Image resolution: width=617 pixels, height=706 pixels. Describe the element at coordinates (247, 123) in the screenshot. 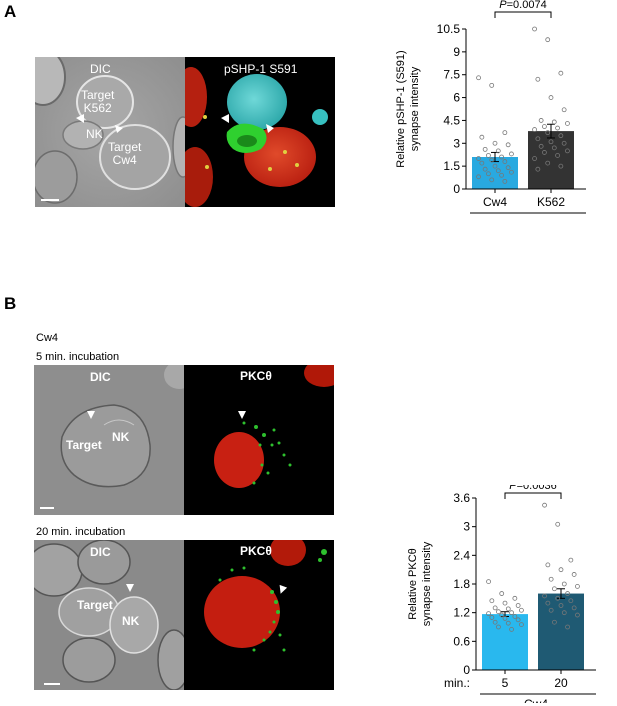

I see `panel-a-fluor-arrowheads` at that location.